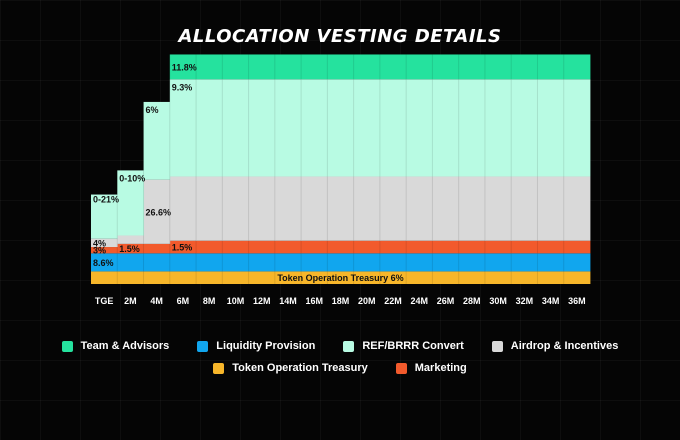 The image size is (680, 440). Describe the element at coordinates (367, 247) in the screenshot. I see `segment-marketing-20m` at that location.